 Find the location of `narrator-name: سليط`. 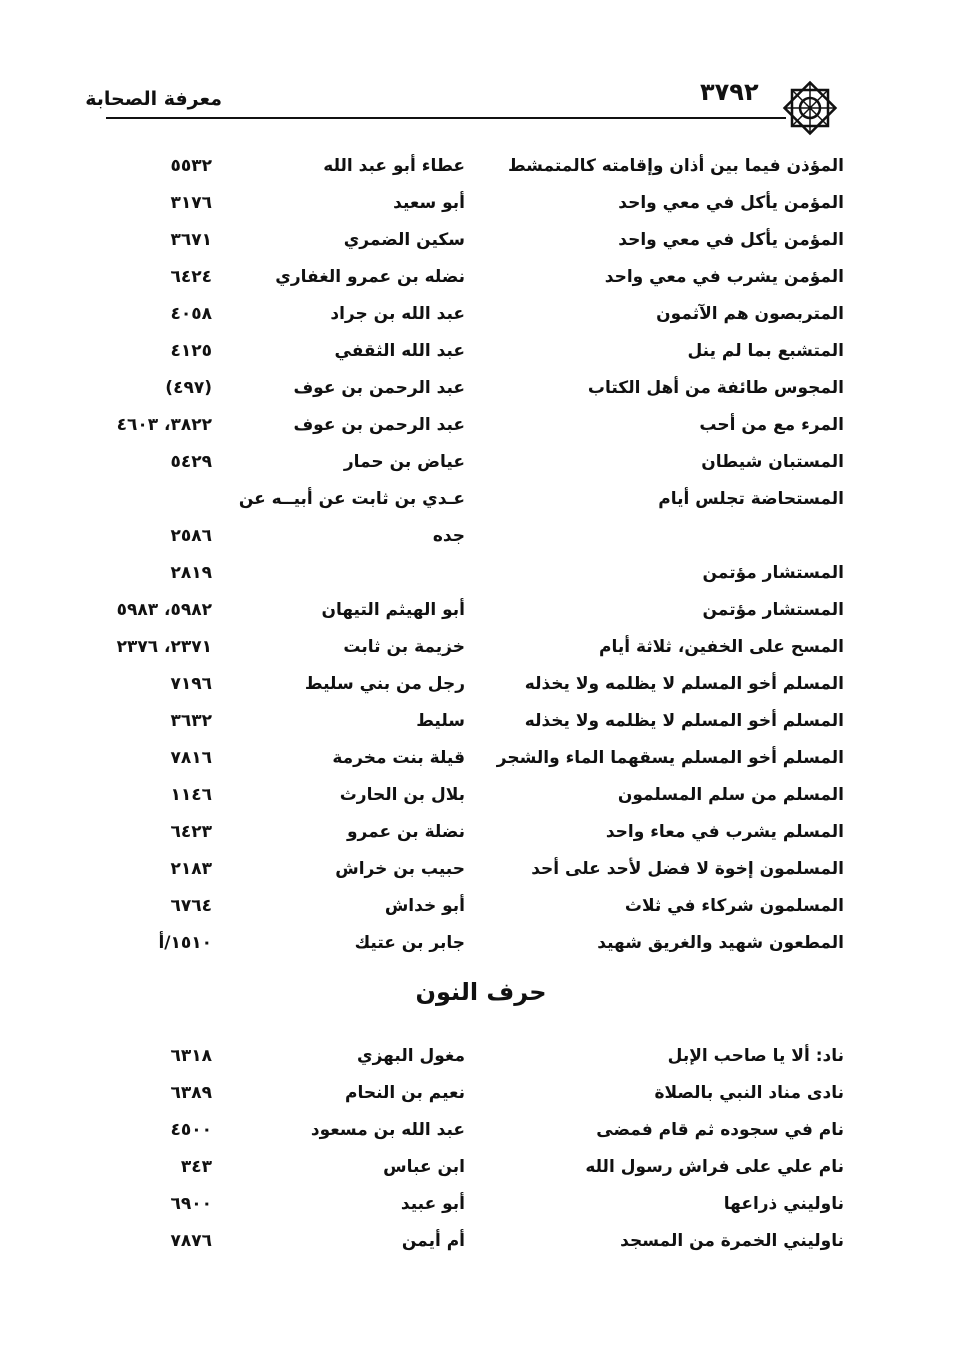

narrator-name: سليط is located at coordinates (440, 721).